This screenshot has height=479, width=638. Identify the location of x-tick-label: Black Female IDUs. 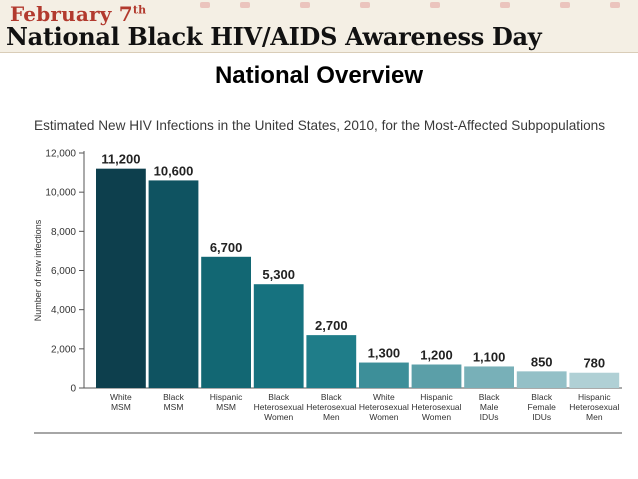
(542, 407).